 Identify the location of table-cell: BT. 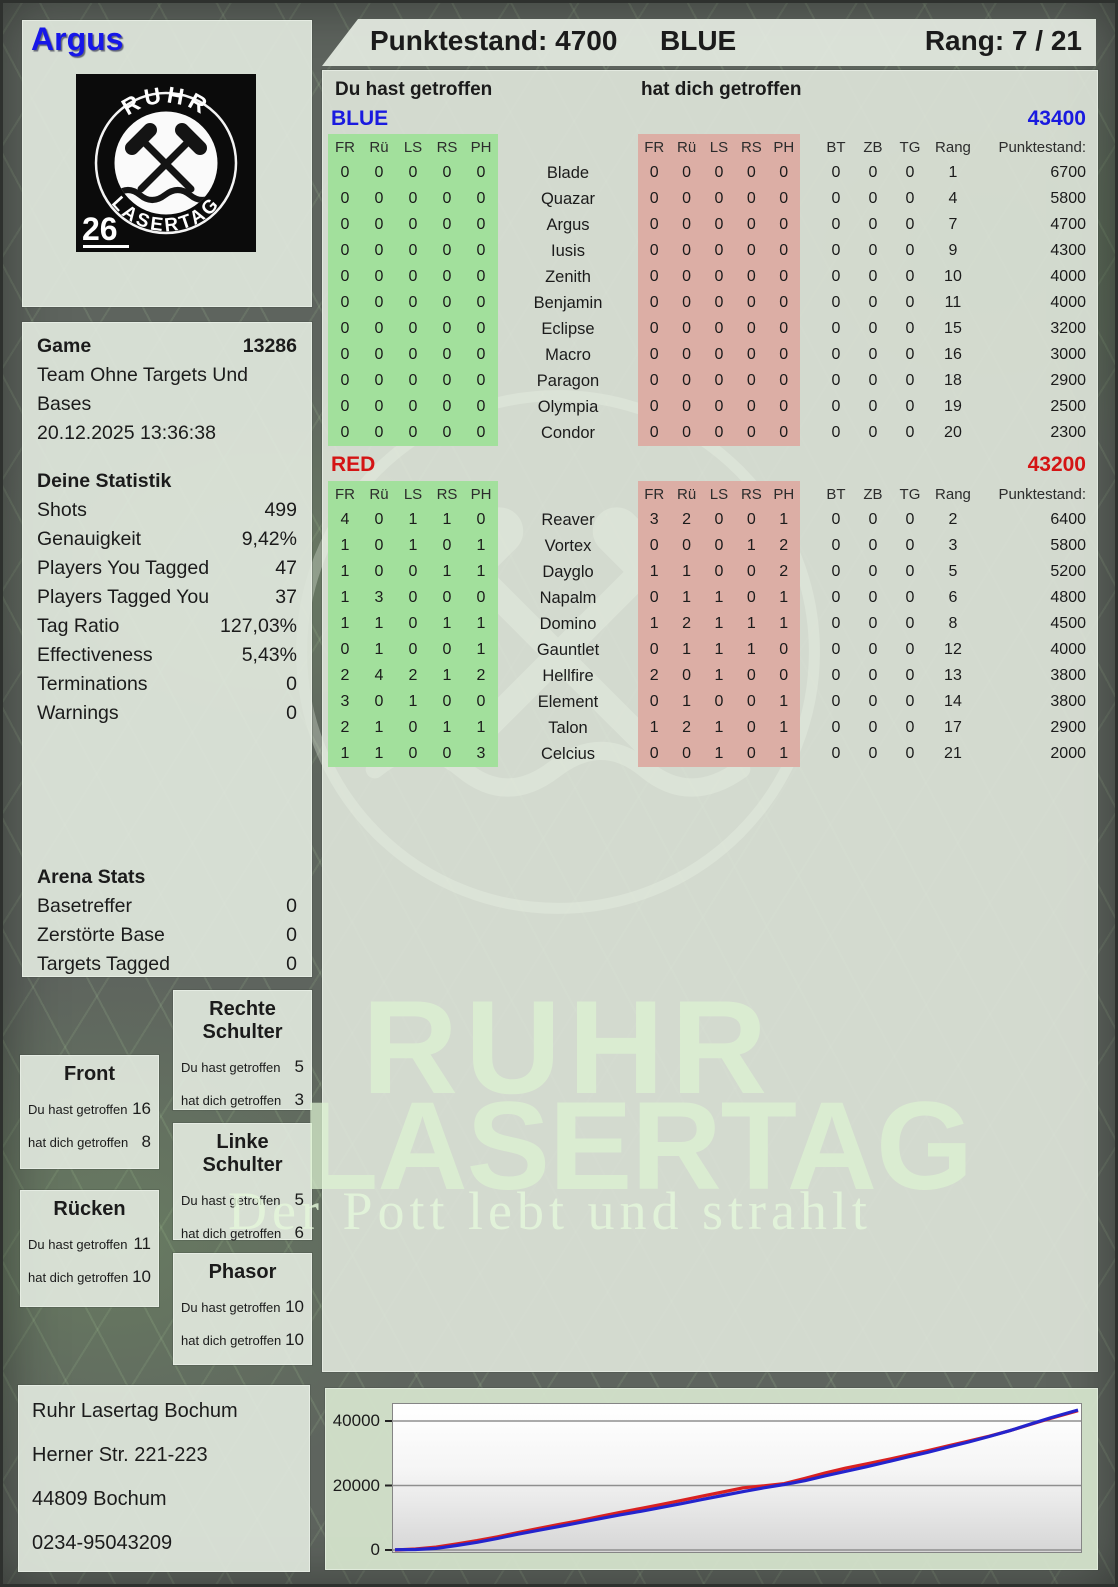
(836, 147).